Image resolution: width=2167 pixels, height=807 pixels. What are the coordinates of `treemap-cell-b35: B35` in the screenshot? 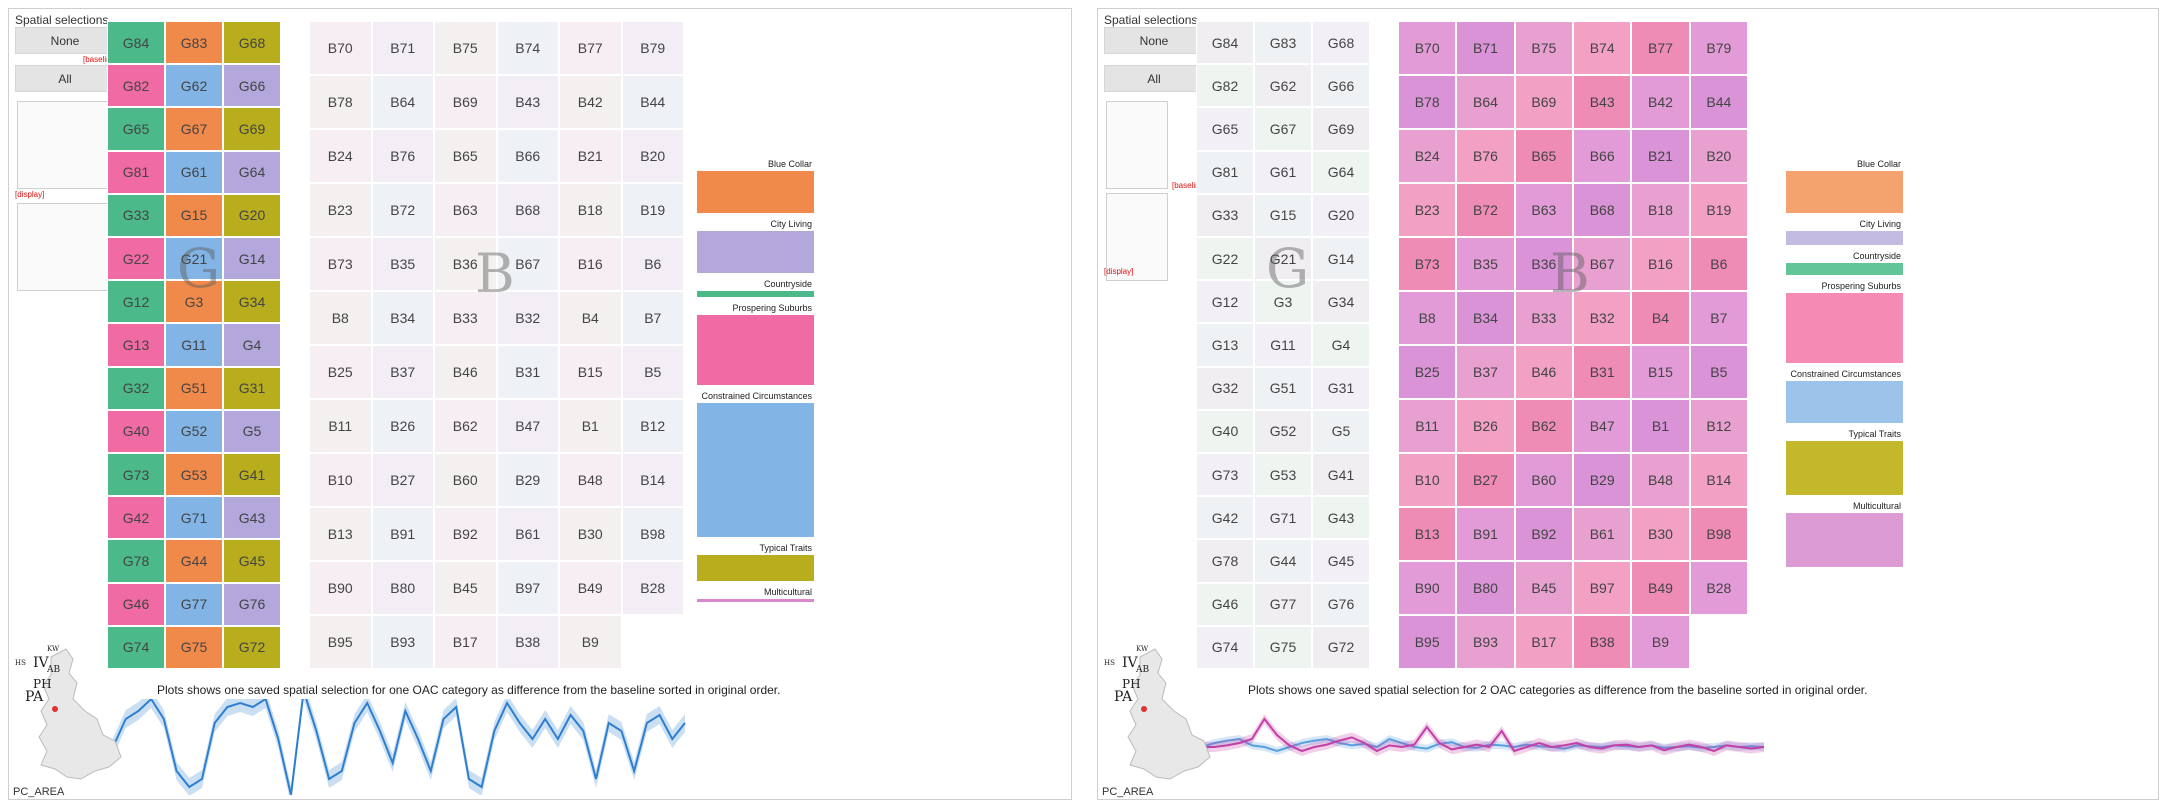 It's located at (1485, 264).